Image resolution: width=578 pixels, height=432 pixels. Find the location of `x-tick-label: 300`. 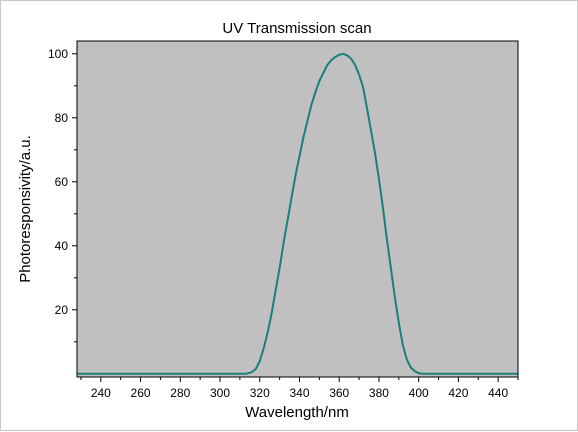

x-tick-label: 300 is located at coordinates (220, 393).